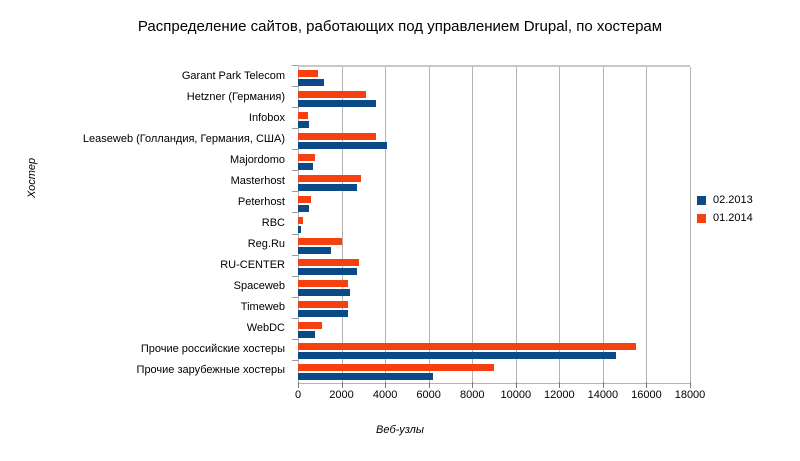 This screenshot has height=461, width=800. Describe the element at coordinates (257, 159) in the screenshot. I see `y-axis-category-label: Majordomo` at that location.